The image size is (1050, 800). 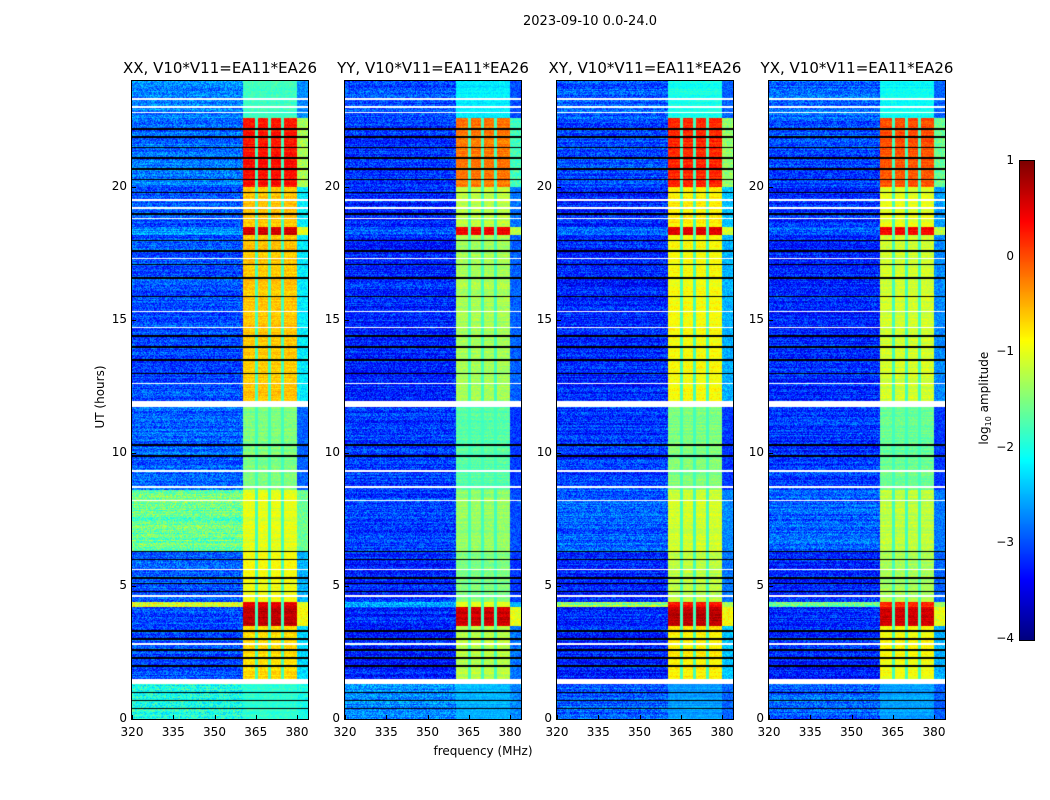 What do you see at coordinates (590, 21) in the screenshot?
I see `figure-title: 2023-09-10 0.0-24.0` at bounding box center [590, 21].